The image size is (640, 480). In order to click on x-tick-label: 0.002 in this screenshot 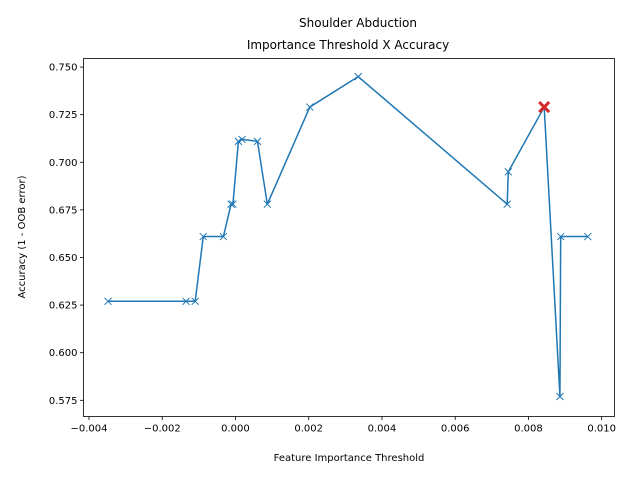, I will do `click(308, 429)`.